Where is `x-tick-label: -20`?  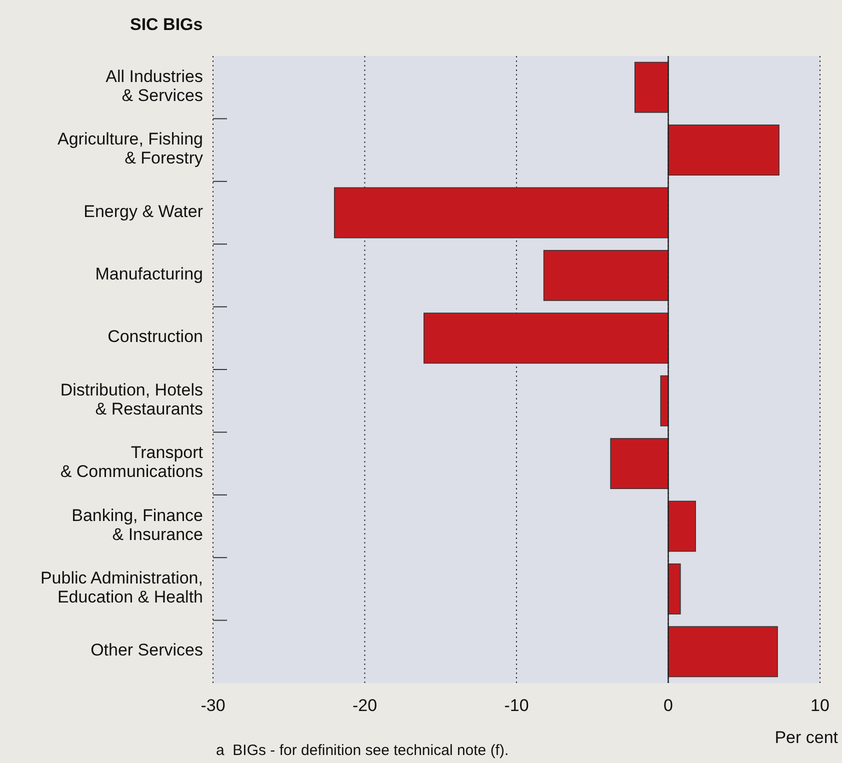 x-tick-label: -20 is located at coordinates (365, 705).